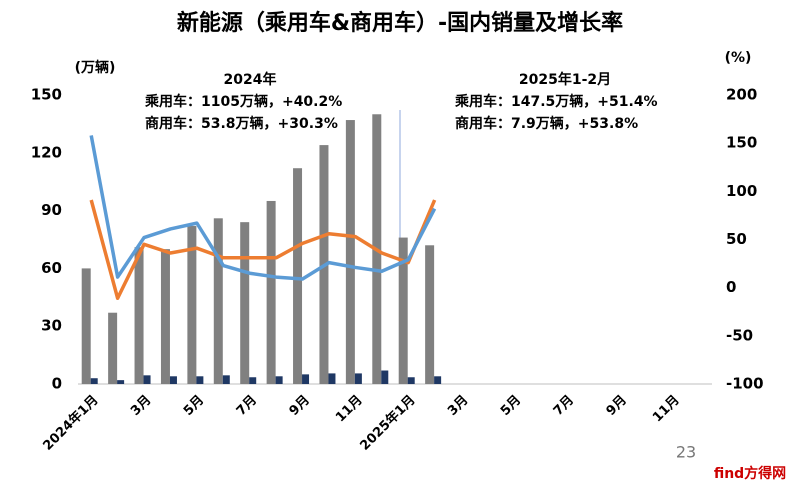 The height and width of the screenshot is (491, 800). What do you see at coordinates (741, 191) in the screenshot?
I see `y2-tick-label: 100` at bounding box center [741, 191].